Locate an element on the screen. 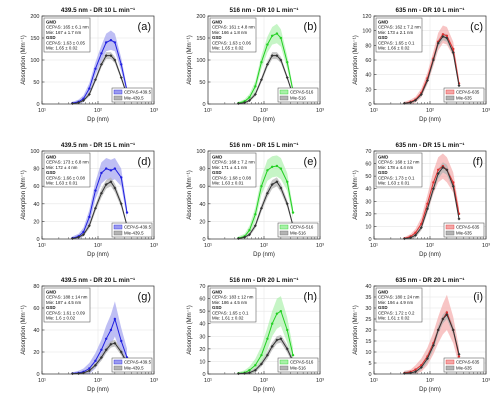 The height and width of the screenshot is (415, 500). series-band-cepas is located at coordinates (265, 197).